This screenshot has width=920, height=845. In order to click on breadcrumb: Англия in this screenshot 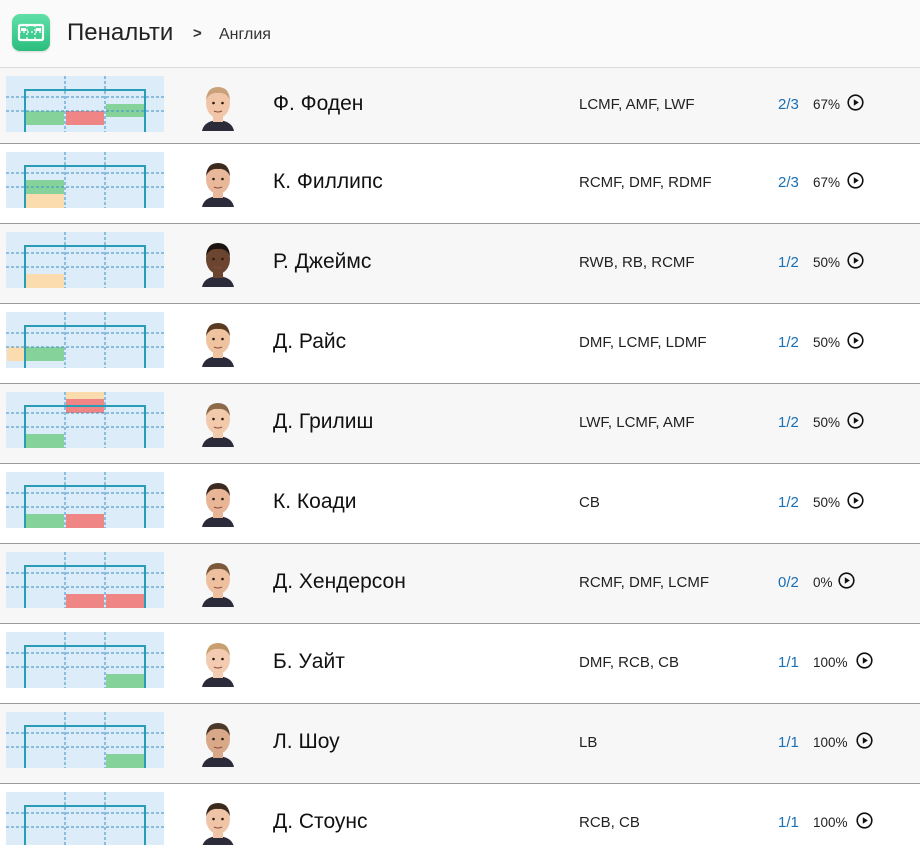, I will do `click(245, 34)`.